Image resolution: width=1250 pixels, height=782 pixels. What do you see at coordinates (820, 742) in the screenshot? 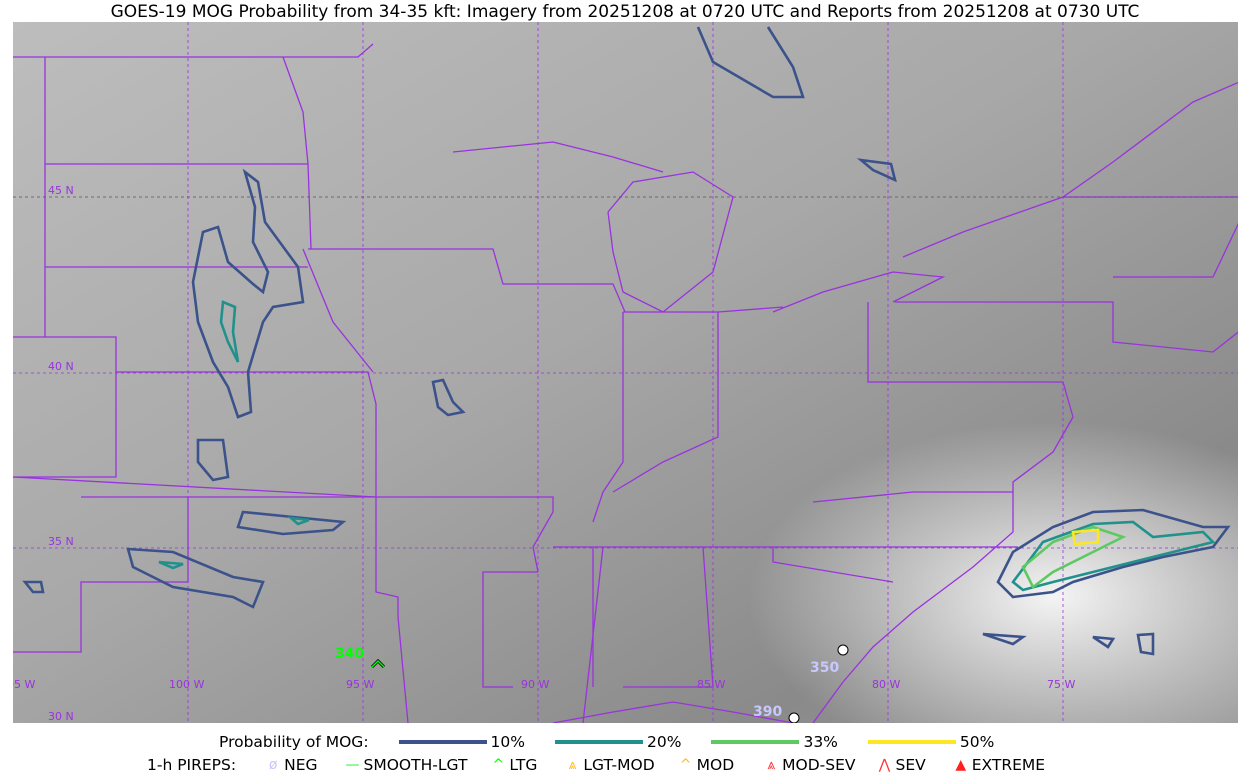
I see `legend-label: 33%` at bounding box center [820, 742].